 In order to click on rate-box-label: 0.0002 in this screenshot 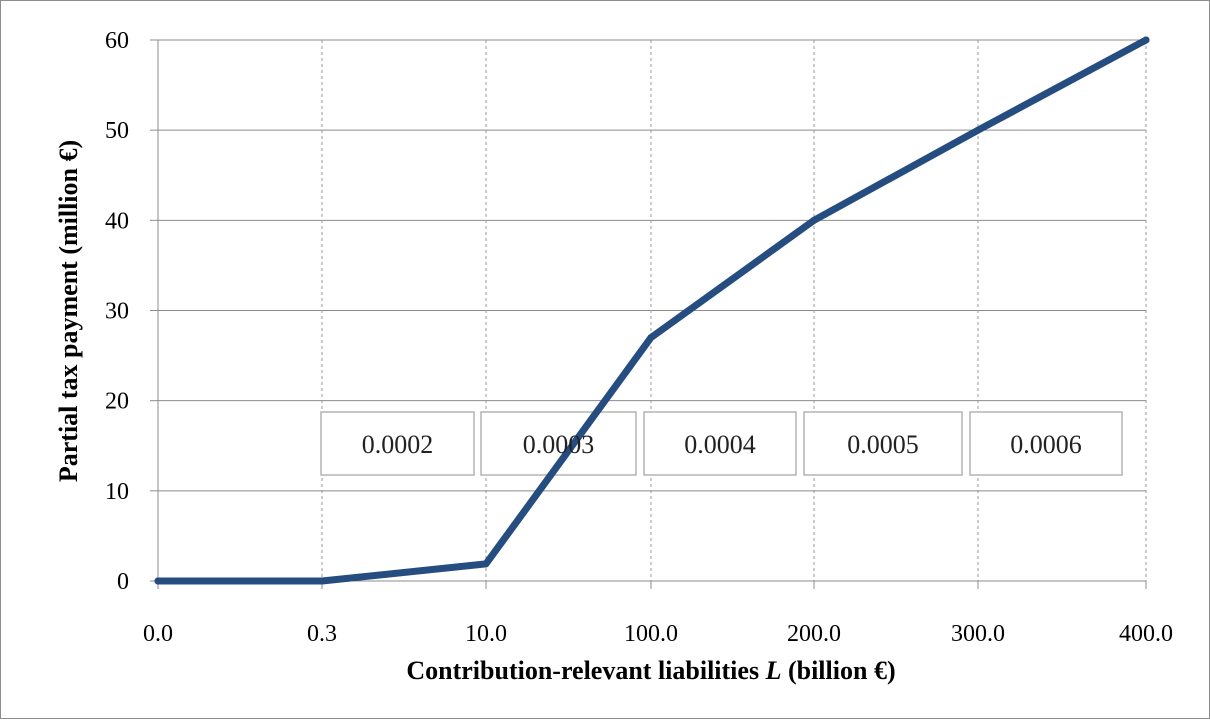, I will do `click(398, 444)`.